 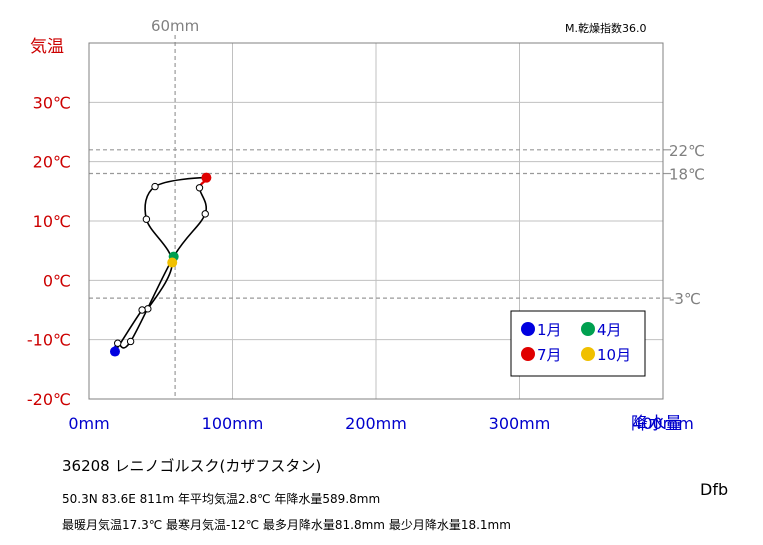 What do you see at coordinates (192, 466) in the screenshot?
I see `station-title: 36208 レニノゴルスク(カザフスタン)` at bounding box center [192, 466].